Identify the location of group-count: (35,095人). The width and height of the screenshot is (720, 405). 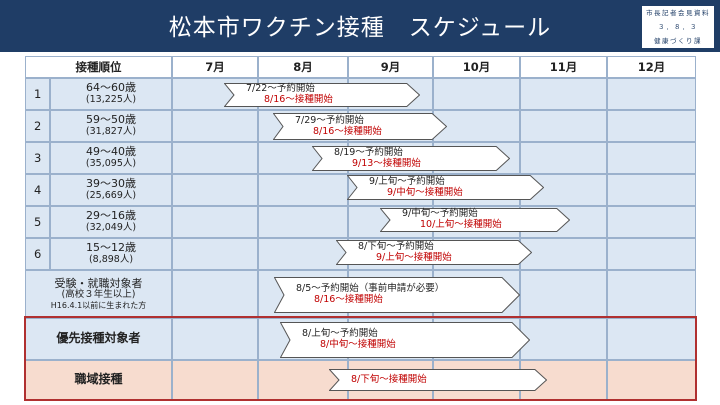
(111, 163).